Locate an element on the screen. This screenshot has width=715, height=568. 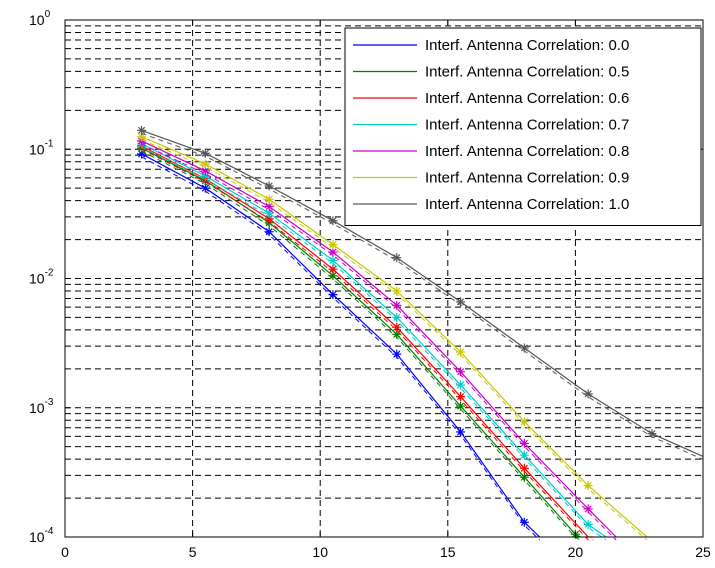
y-tick-label: 10⁻¹ is located at coordinates (41, 147).